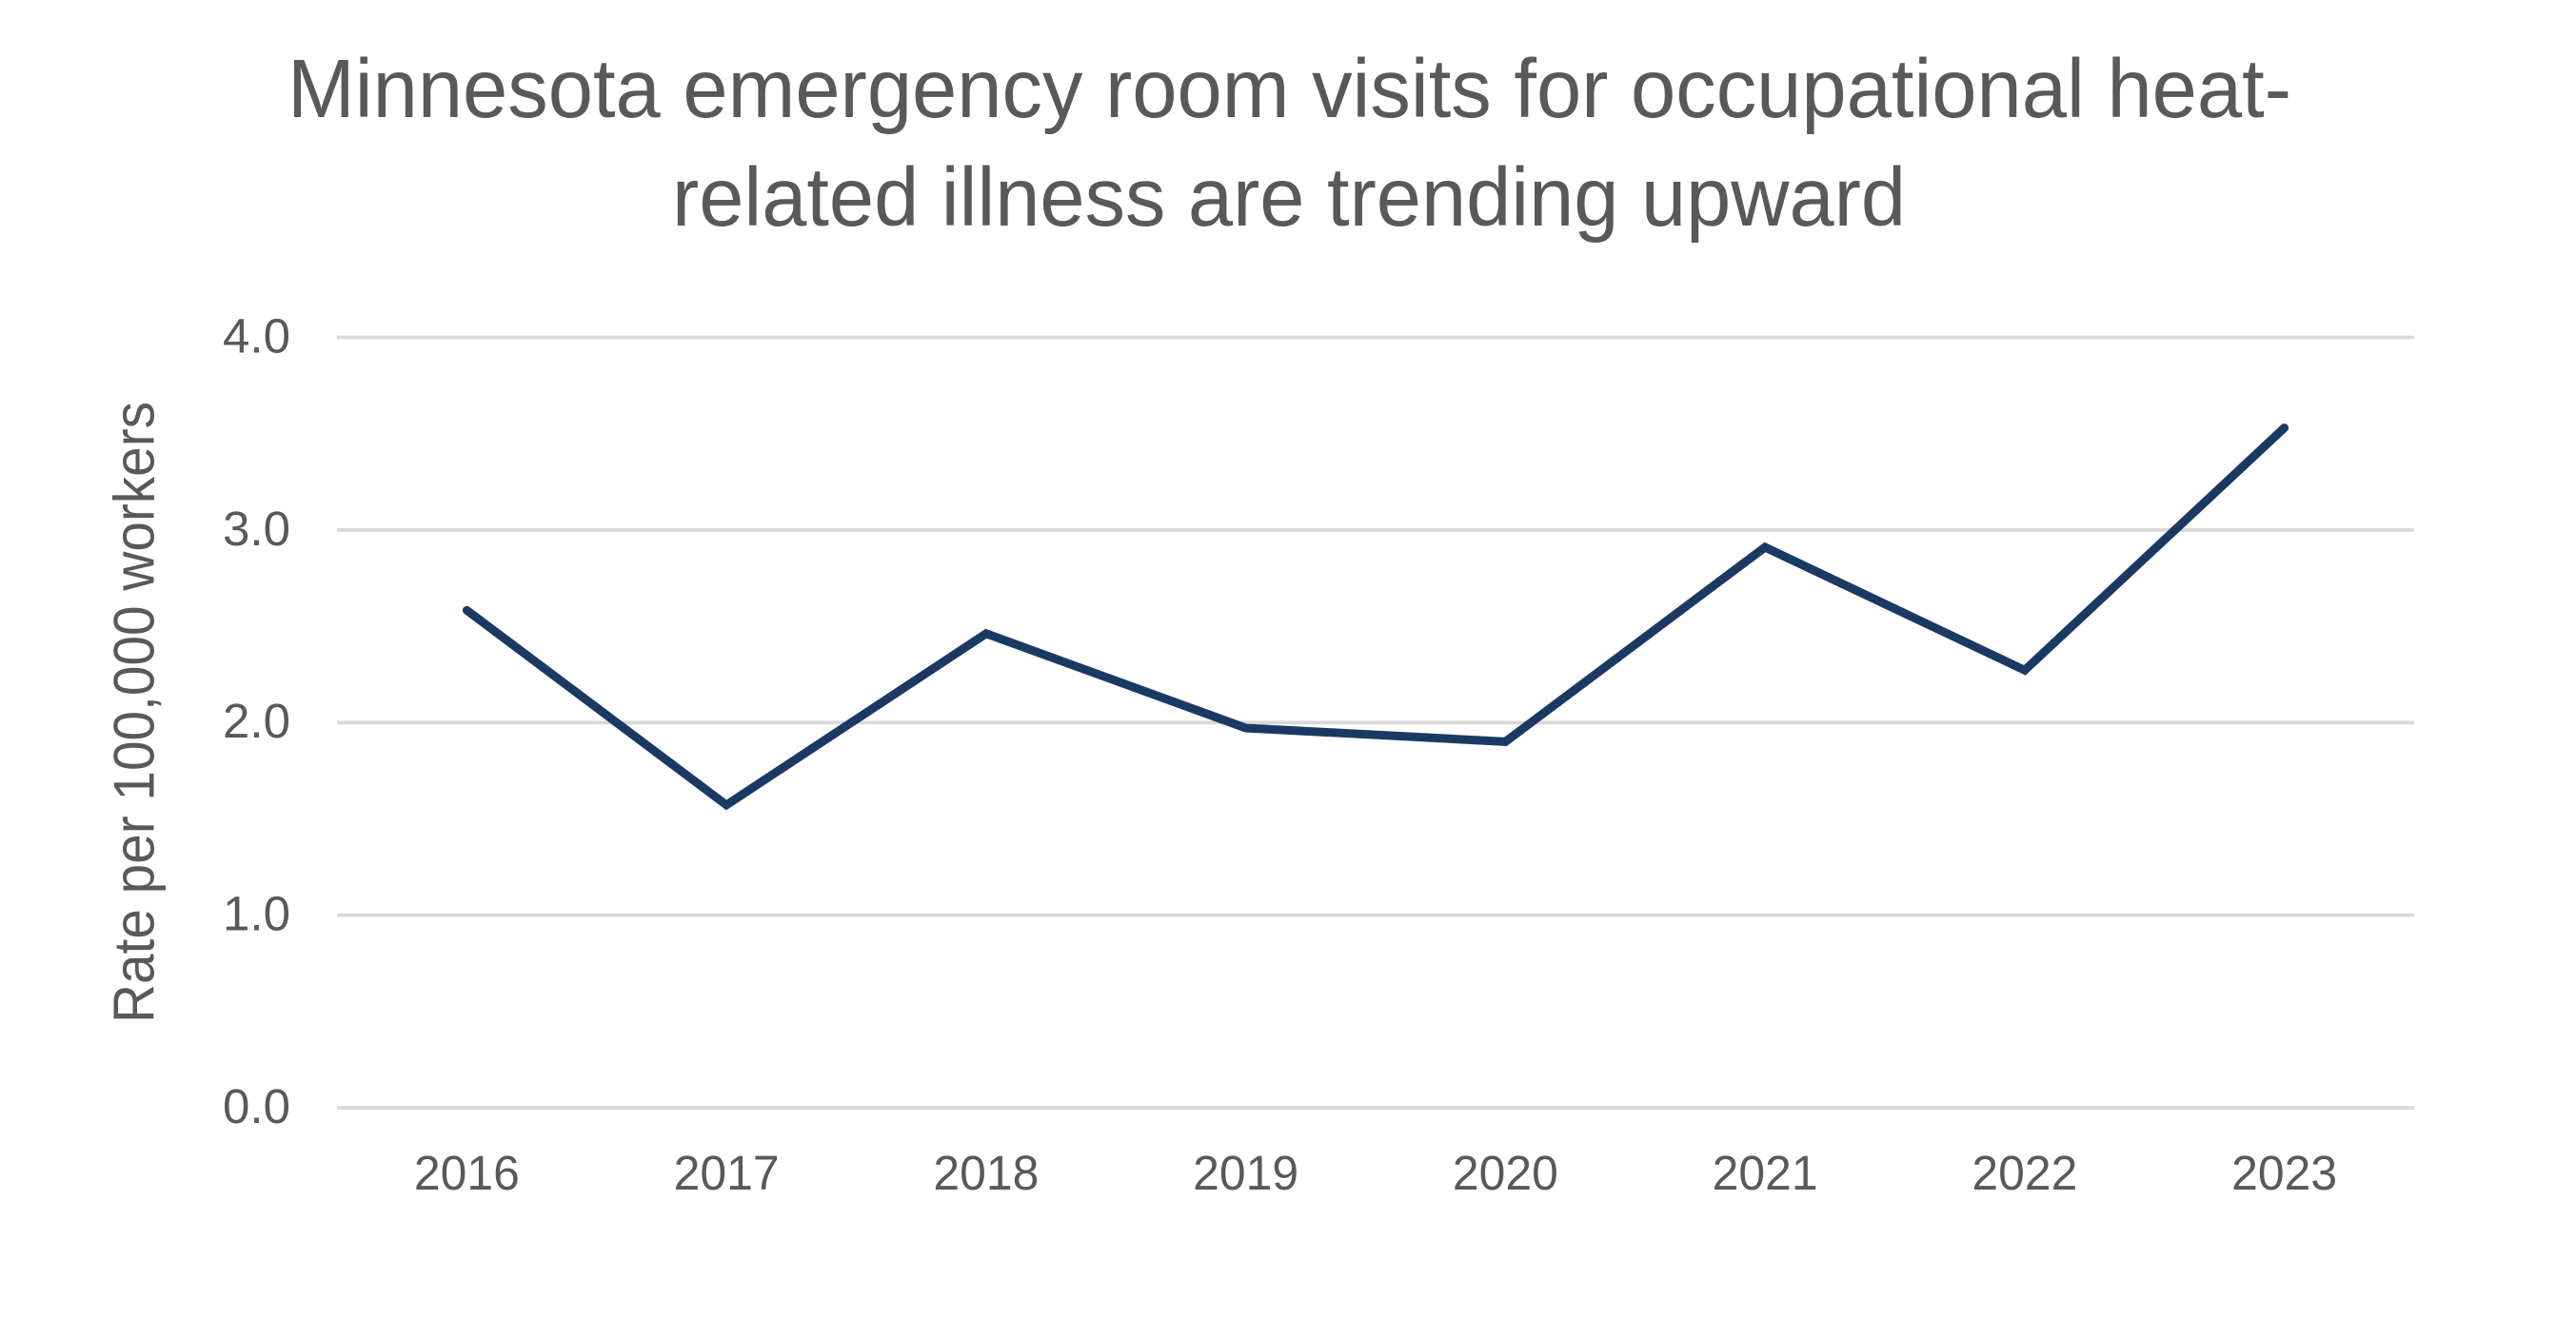  What do you see at coordinates (256, 1106) in the screenshot?
I see `svg-text: 0.0` at bounding box center [256, 1106].